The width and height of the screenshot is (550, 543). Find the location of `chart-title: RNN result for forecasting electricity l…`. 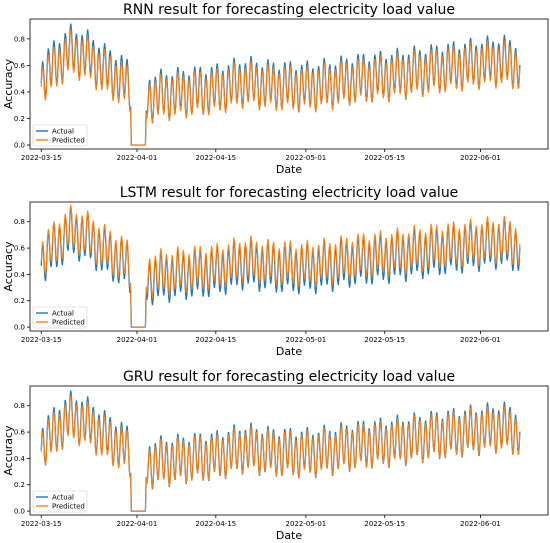

chart-title: RNN result for forecasting electricity l… is located at coordinates (289, 10).